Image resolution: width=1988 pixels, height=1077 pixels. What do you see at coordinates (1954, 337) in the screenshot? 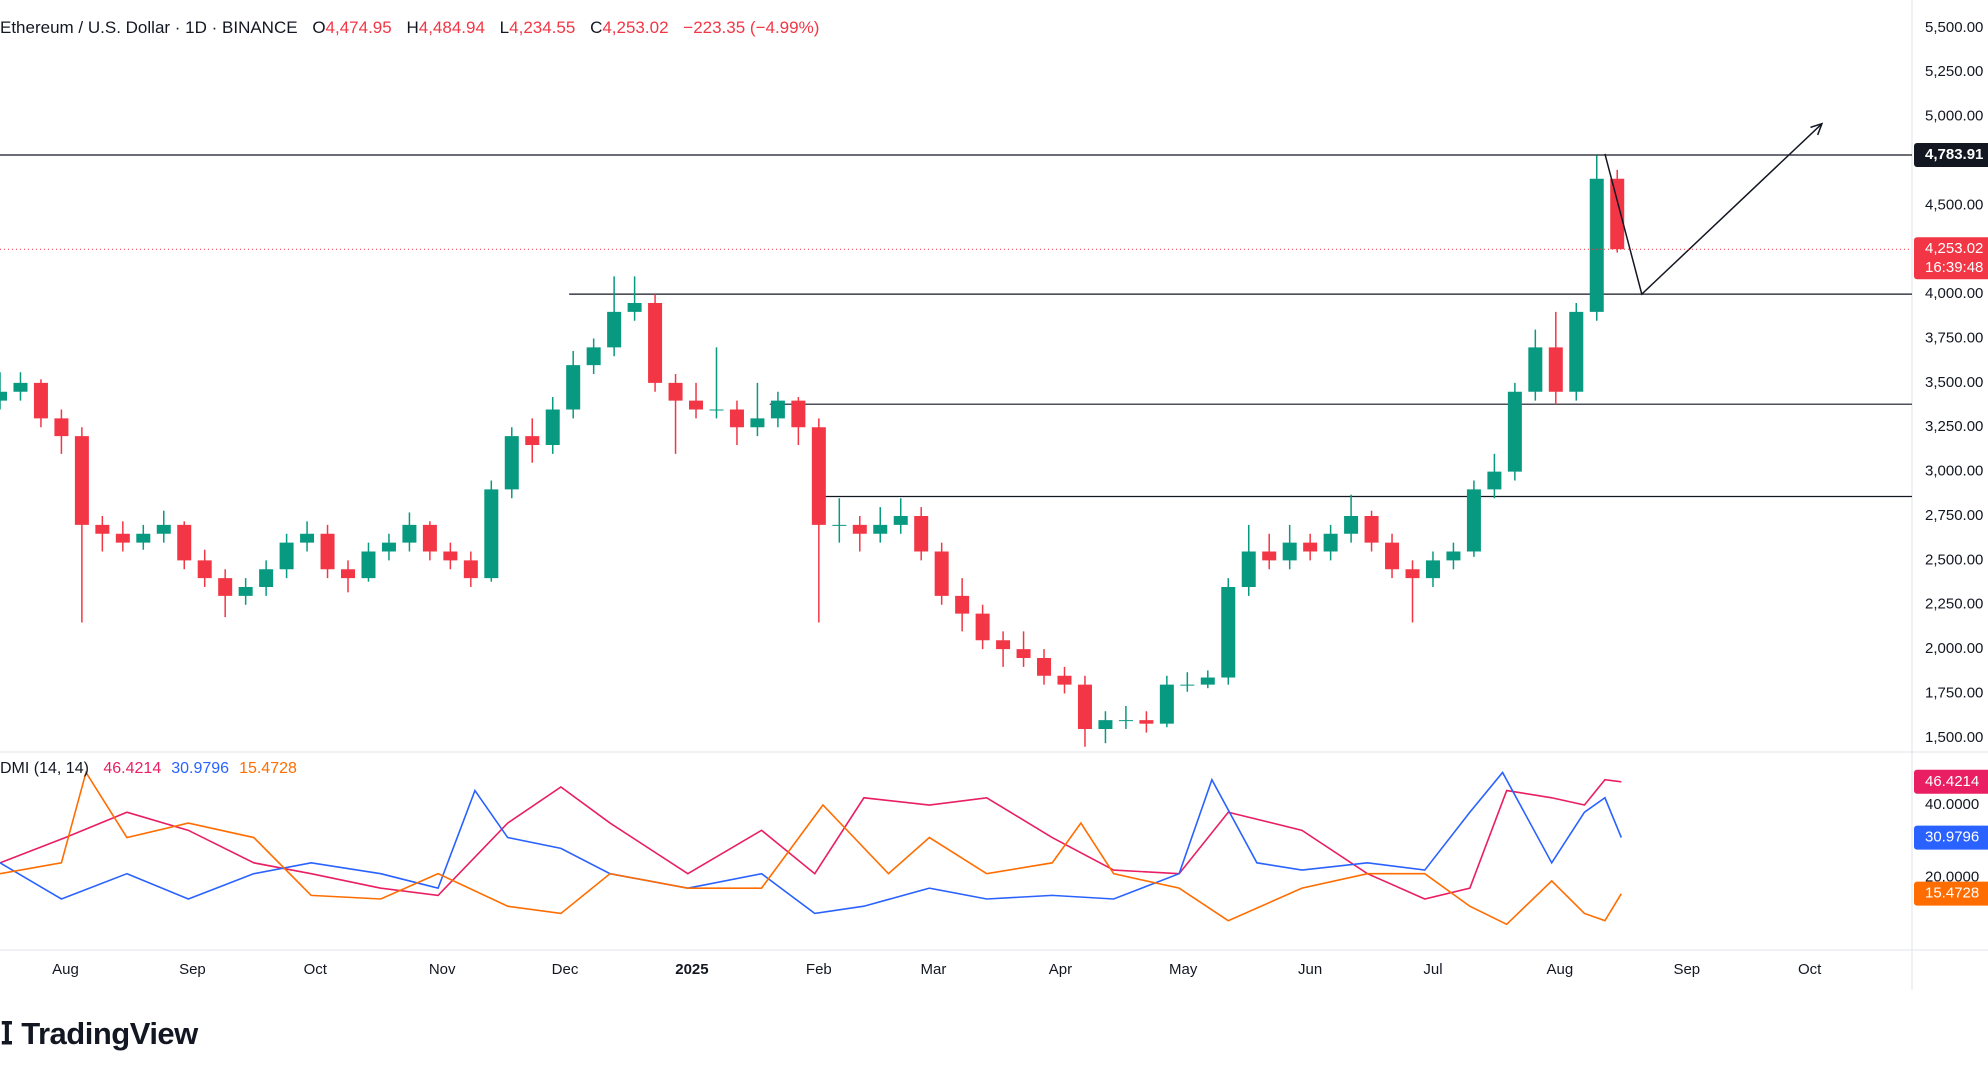
I see `y-tick-label: 3,750.00` at bounding box center [1954, 337].